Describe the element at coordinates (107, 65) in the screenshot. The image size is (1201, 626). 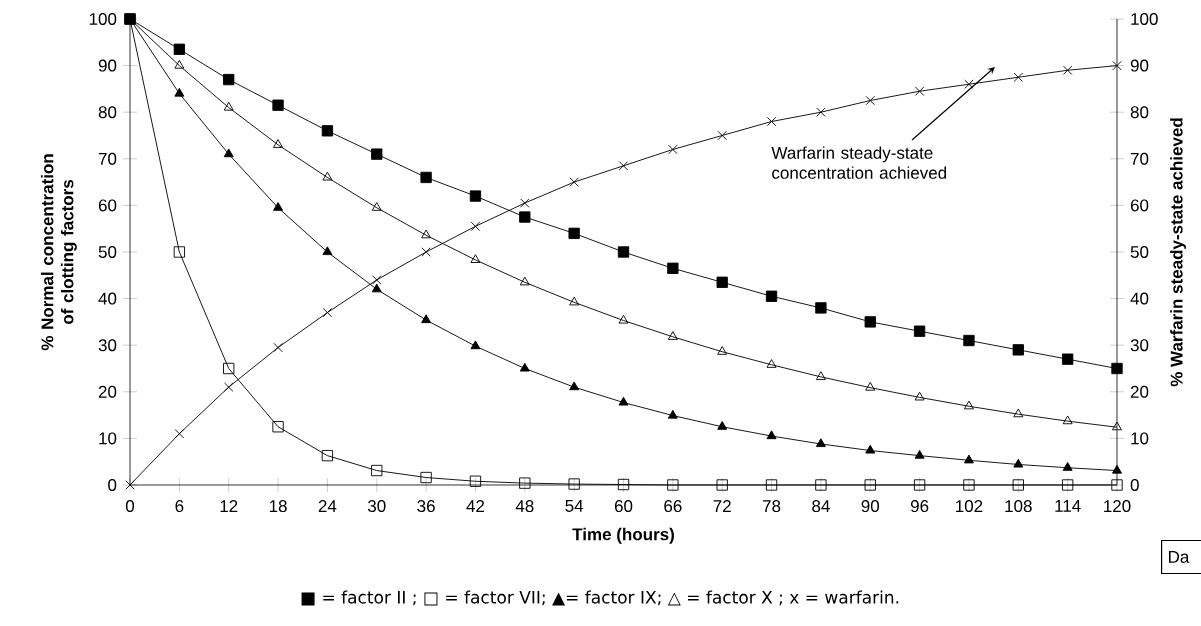
I see `y-tick-label: 90` at that location.